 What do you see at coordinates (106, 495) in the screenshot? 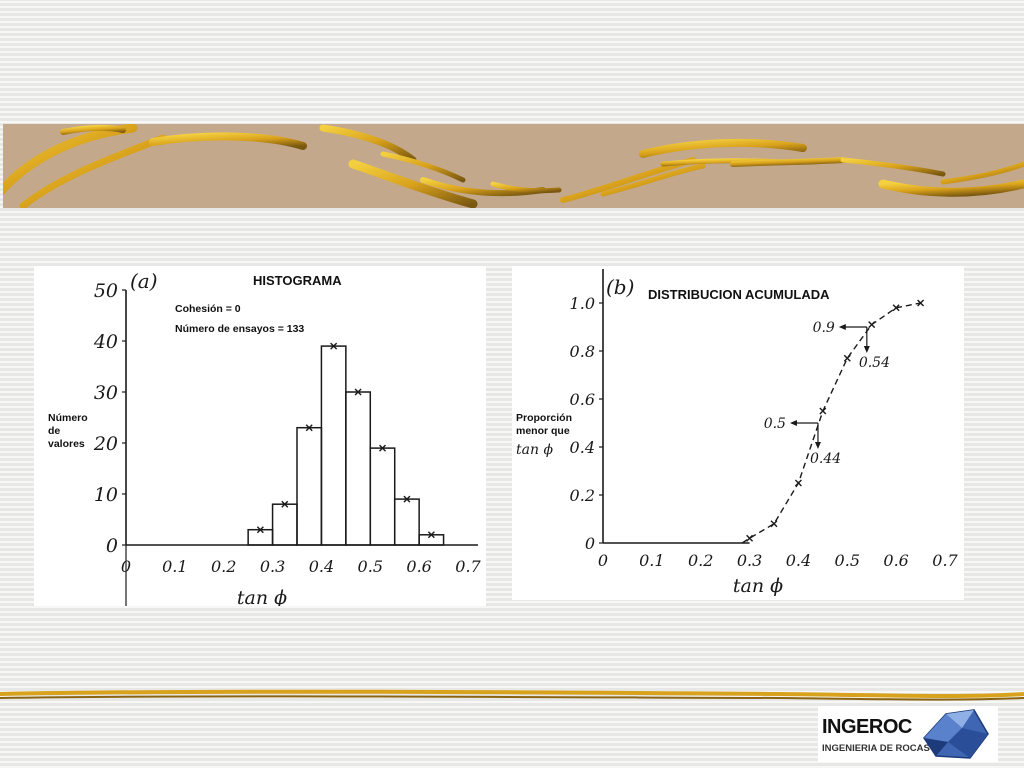
I see `y-tick-label: 10` at bounding box center [106, 495].